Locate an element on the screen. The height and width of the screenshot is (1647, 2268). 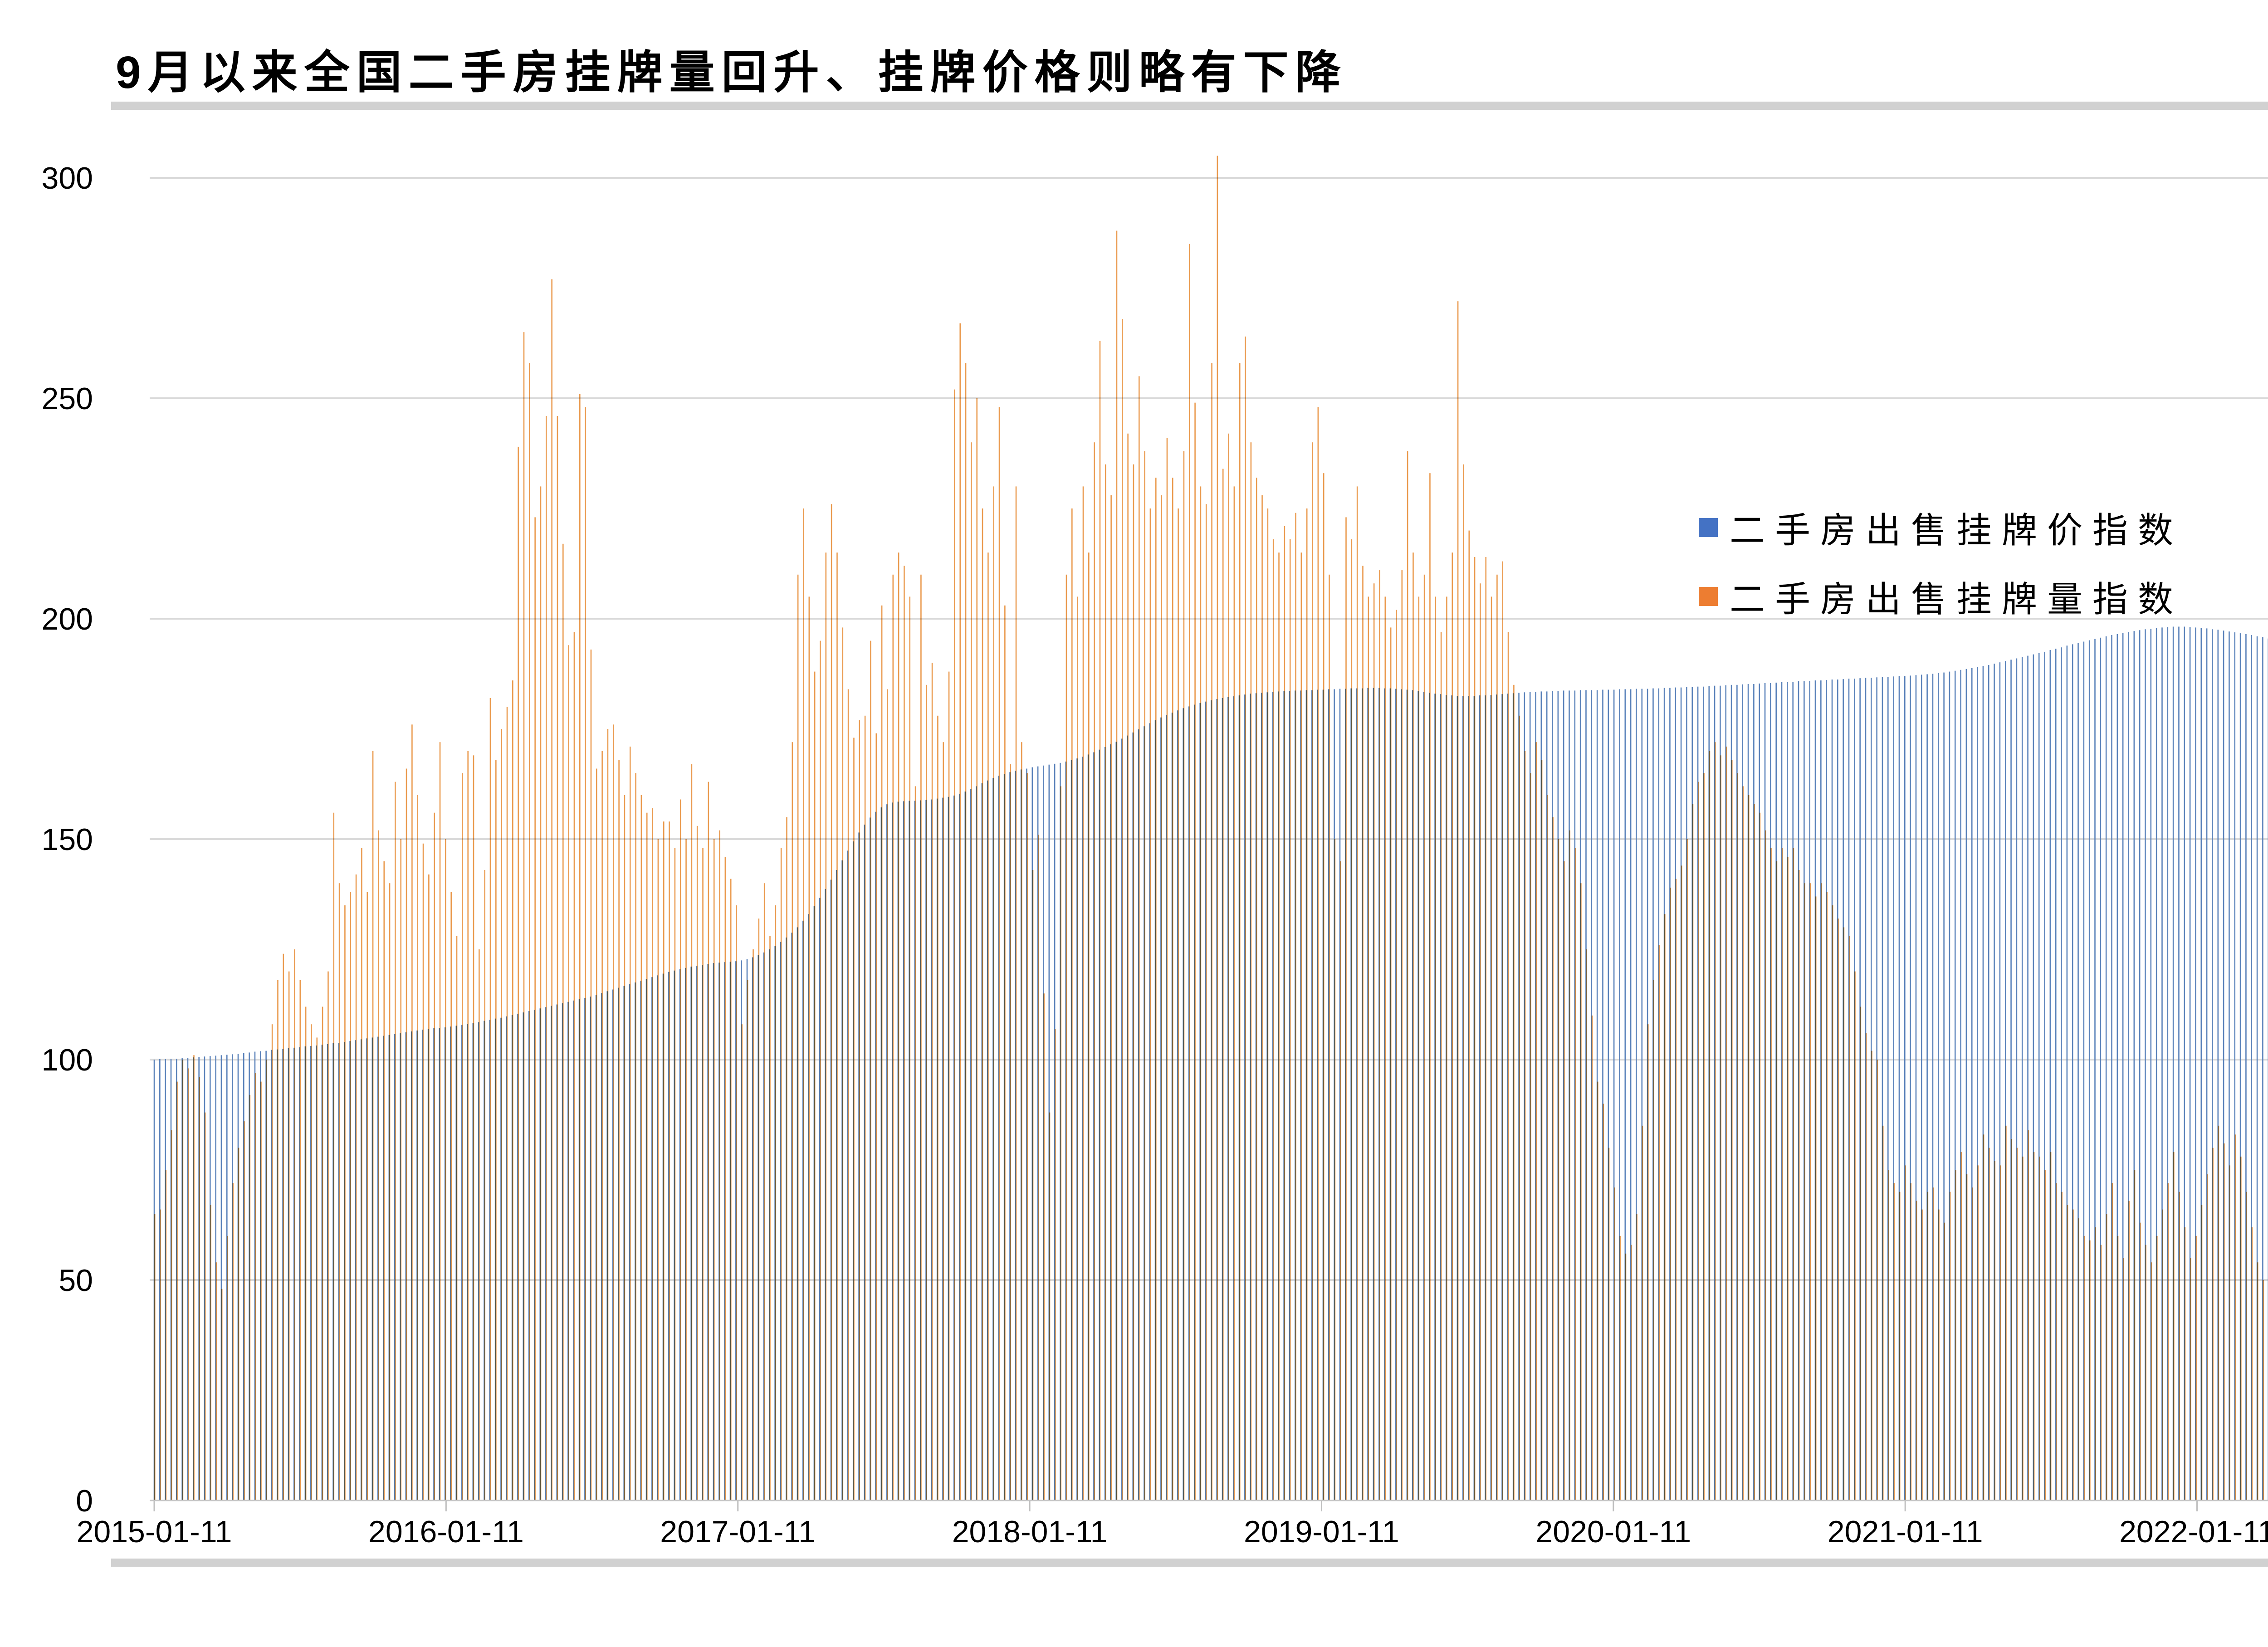
y-tick-label: 0 is located at coordinates (84, 1501).